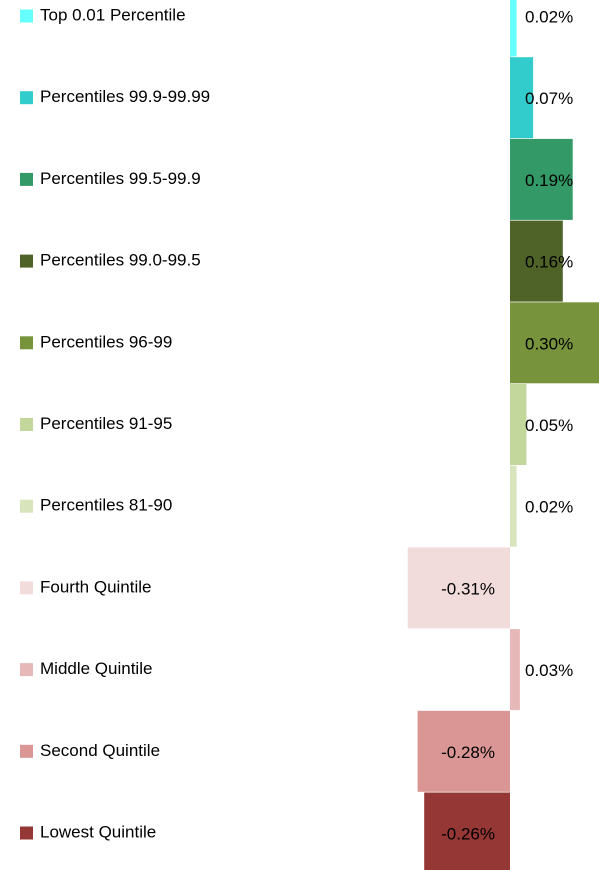 The width and height of the screenshot is (599, 870). Describe the element at coordinates (549, 180) in the screenshot. I see `value-label: 0.19%` at that location.